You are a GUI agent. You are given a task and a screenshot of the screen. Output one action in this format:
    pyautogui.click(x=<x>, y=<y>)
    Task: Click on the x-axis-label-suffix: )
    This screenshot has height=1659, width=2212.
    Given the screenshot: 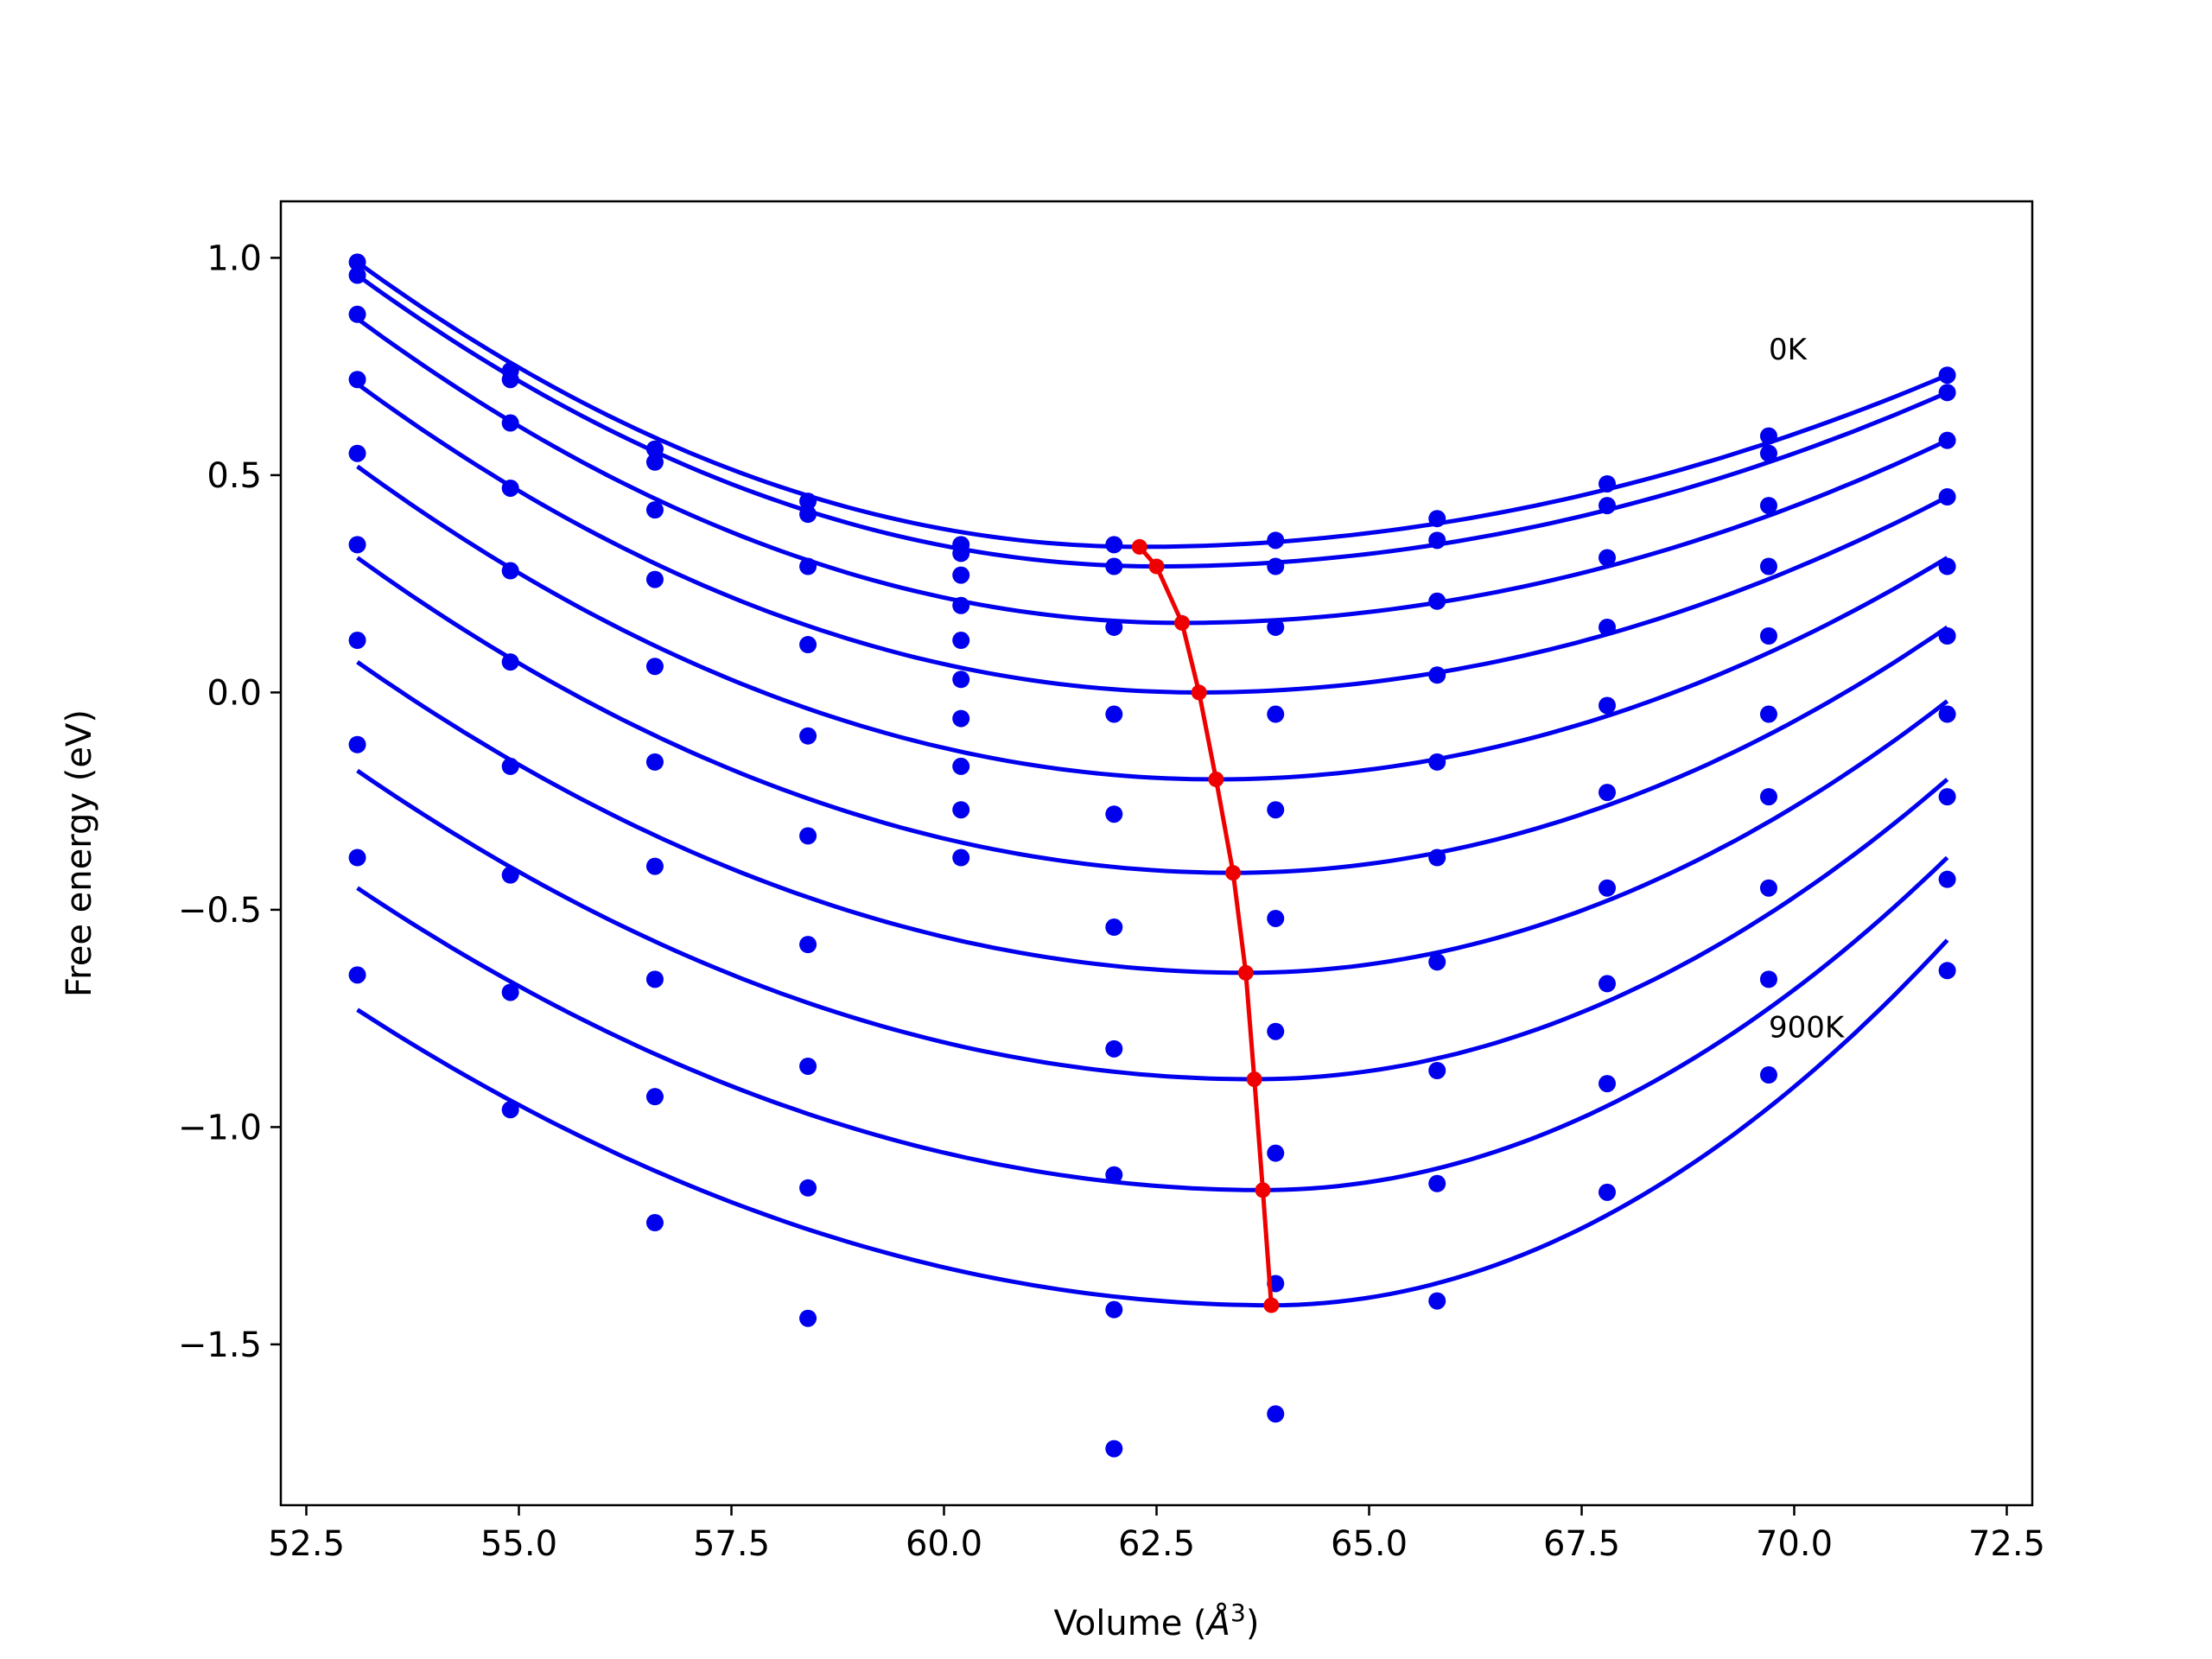 What is the action you would take?
    pyautogui.click(x=1253, y=1623)
    